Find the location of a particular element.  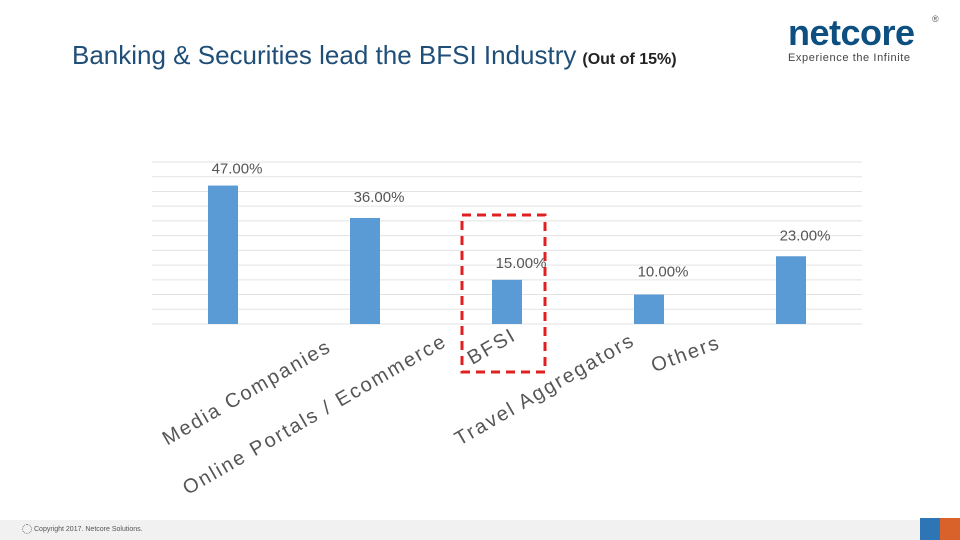

corner-accent-orange is located at coordinates (950, 529).